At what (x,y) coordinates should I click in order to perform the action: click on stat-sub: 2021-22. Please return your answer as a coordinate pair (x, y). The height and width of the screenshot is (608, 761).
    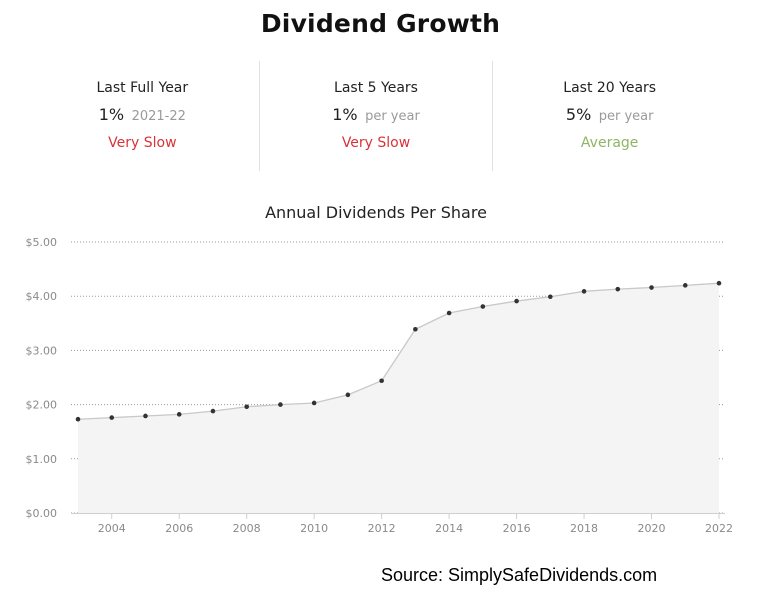
    Looking at the image, I should click on (158, 116).